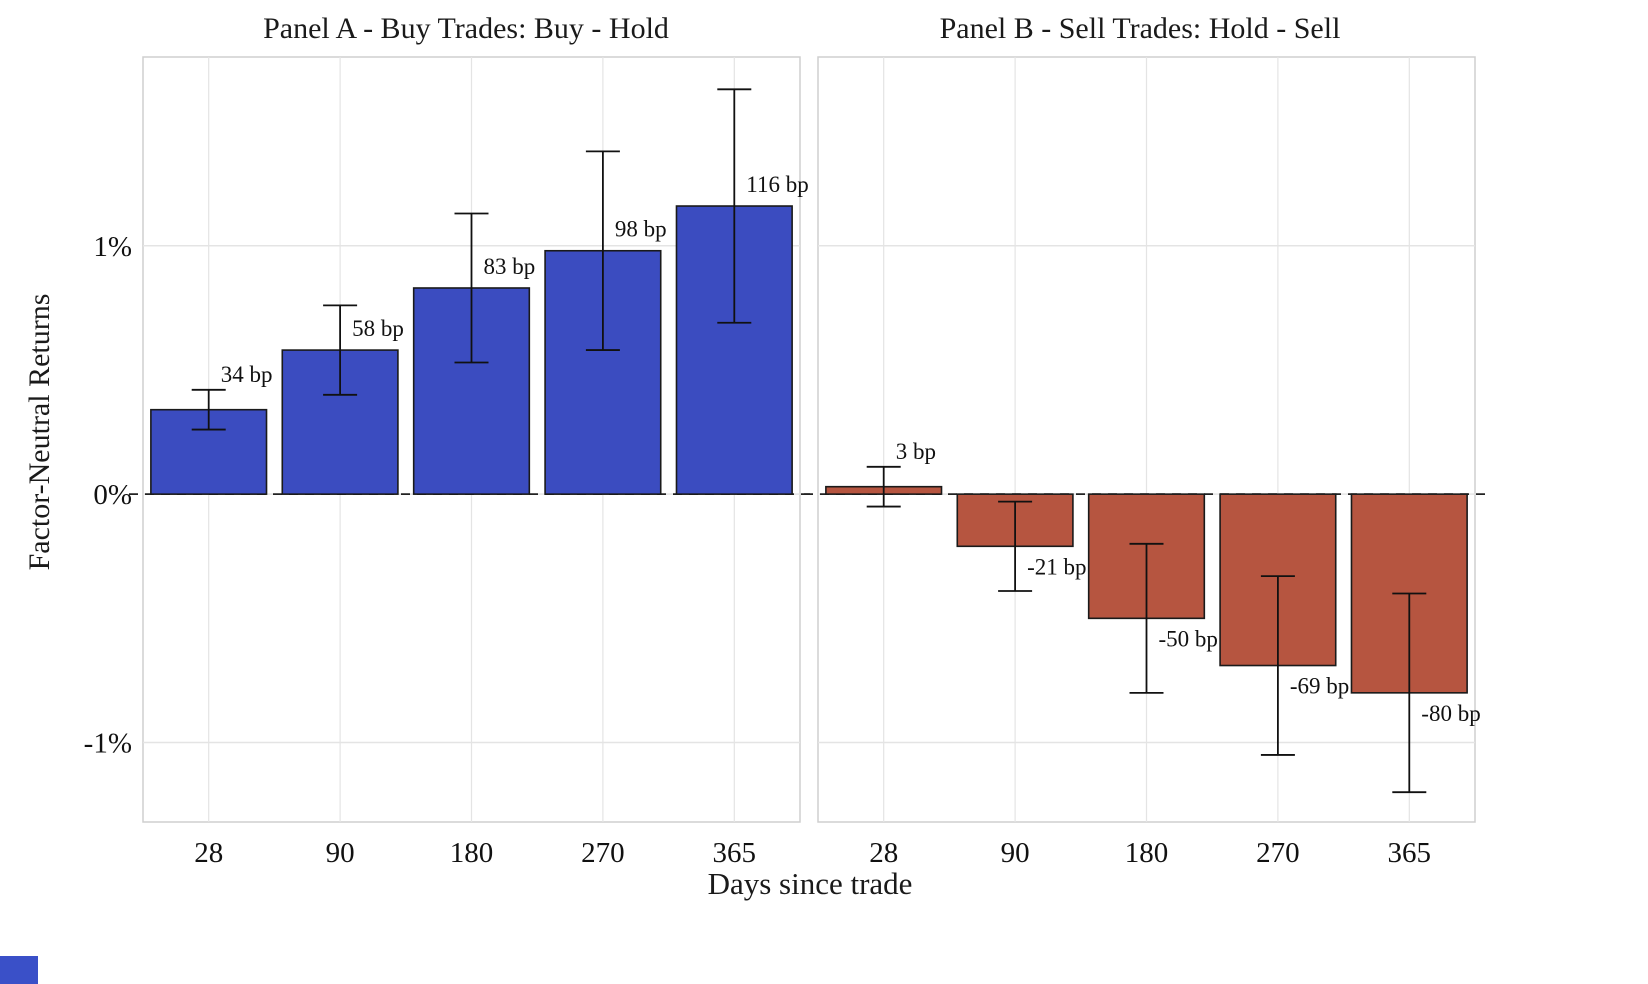 The image size is (1648, 984). What do you see at coordinates (1140, 28) in the screenshot?
I see `panel-b-title: Panel B - Sell Trades: Hold - Sell` at bounding box center [1140, 28].